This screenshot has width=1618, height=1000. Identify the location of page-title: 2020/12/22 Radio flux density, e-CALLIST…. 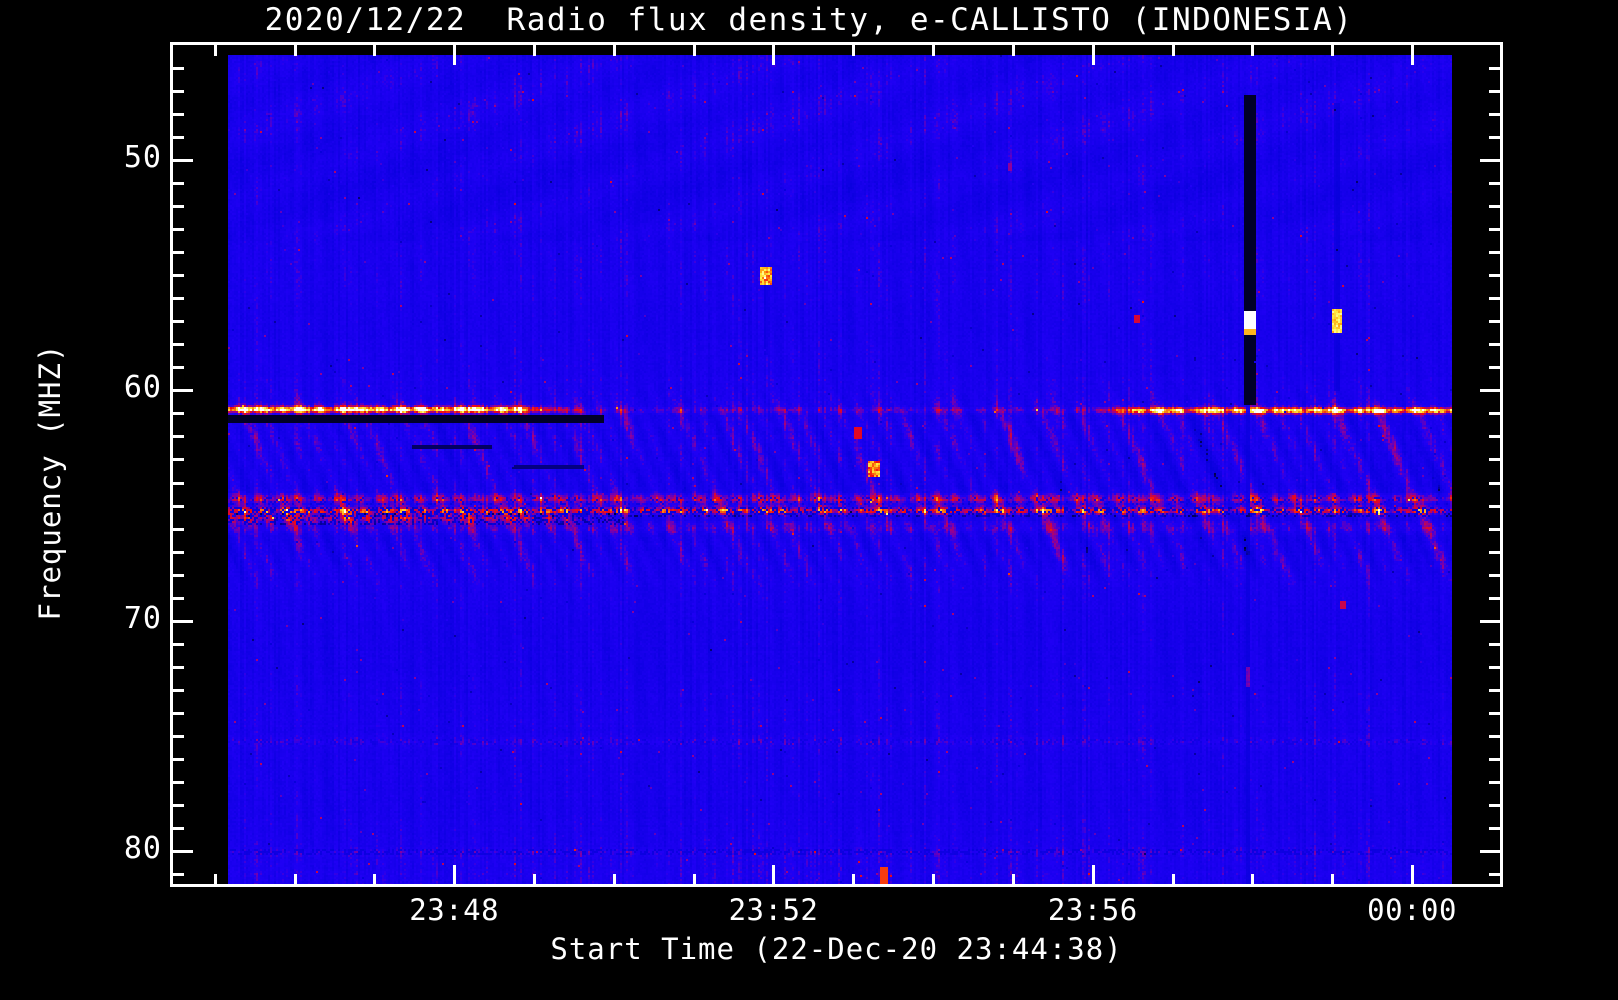
(809, 20).